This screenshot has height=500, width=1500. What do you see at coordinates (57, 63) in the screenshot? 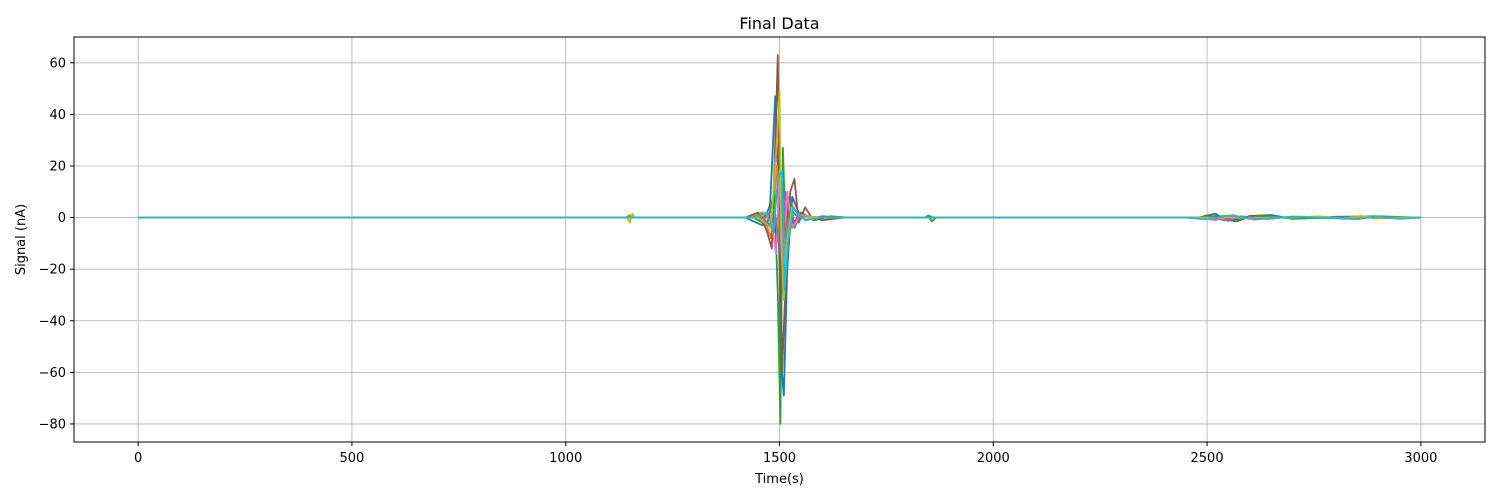
I see `y-tick-label: 60` at bounding box center [57, 63].